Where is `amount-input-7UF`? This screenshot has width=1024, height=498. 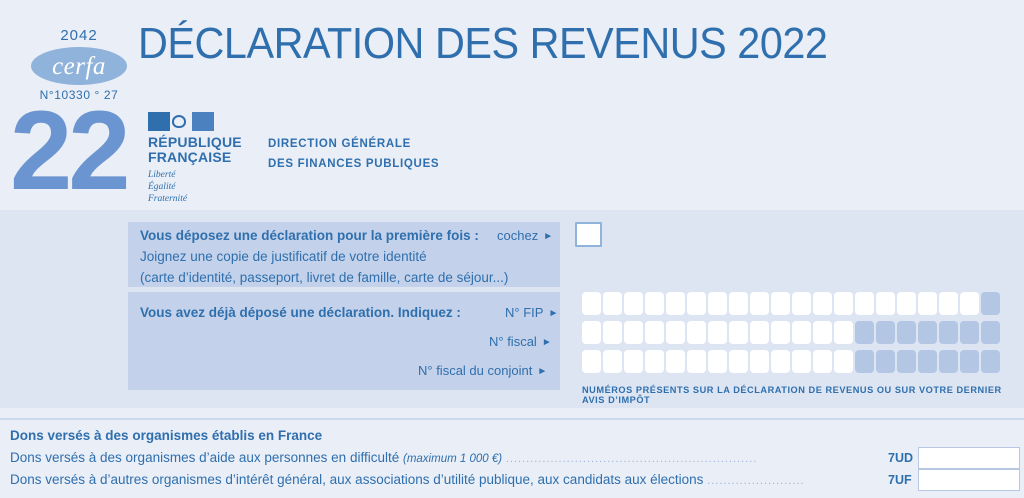 amount-input-7UF is located at coordinates (969, 480).